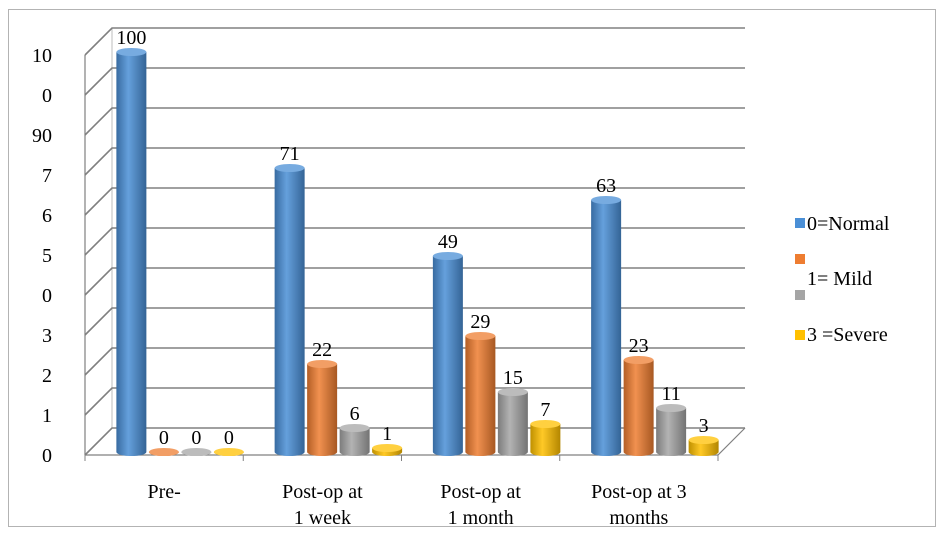  I want to click on data-label: 15, so click(513, 378).